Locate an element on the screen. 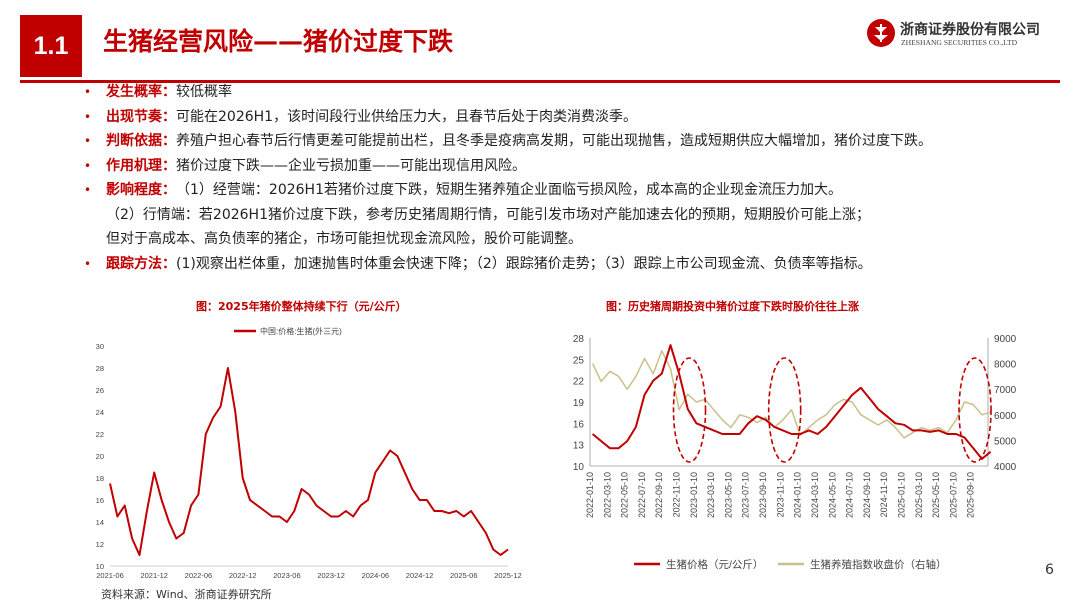 The image size is (1080, 608). x-tick-label: 2025-05-10 is located at coordinates (936, 495).